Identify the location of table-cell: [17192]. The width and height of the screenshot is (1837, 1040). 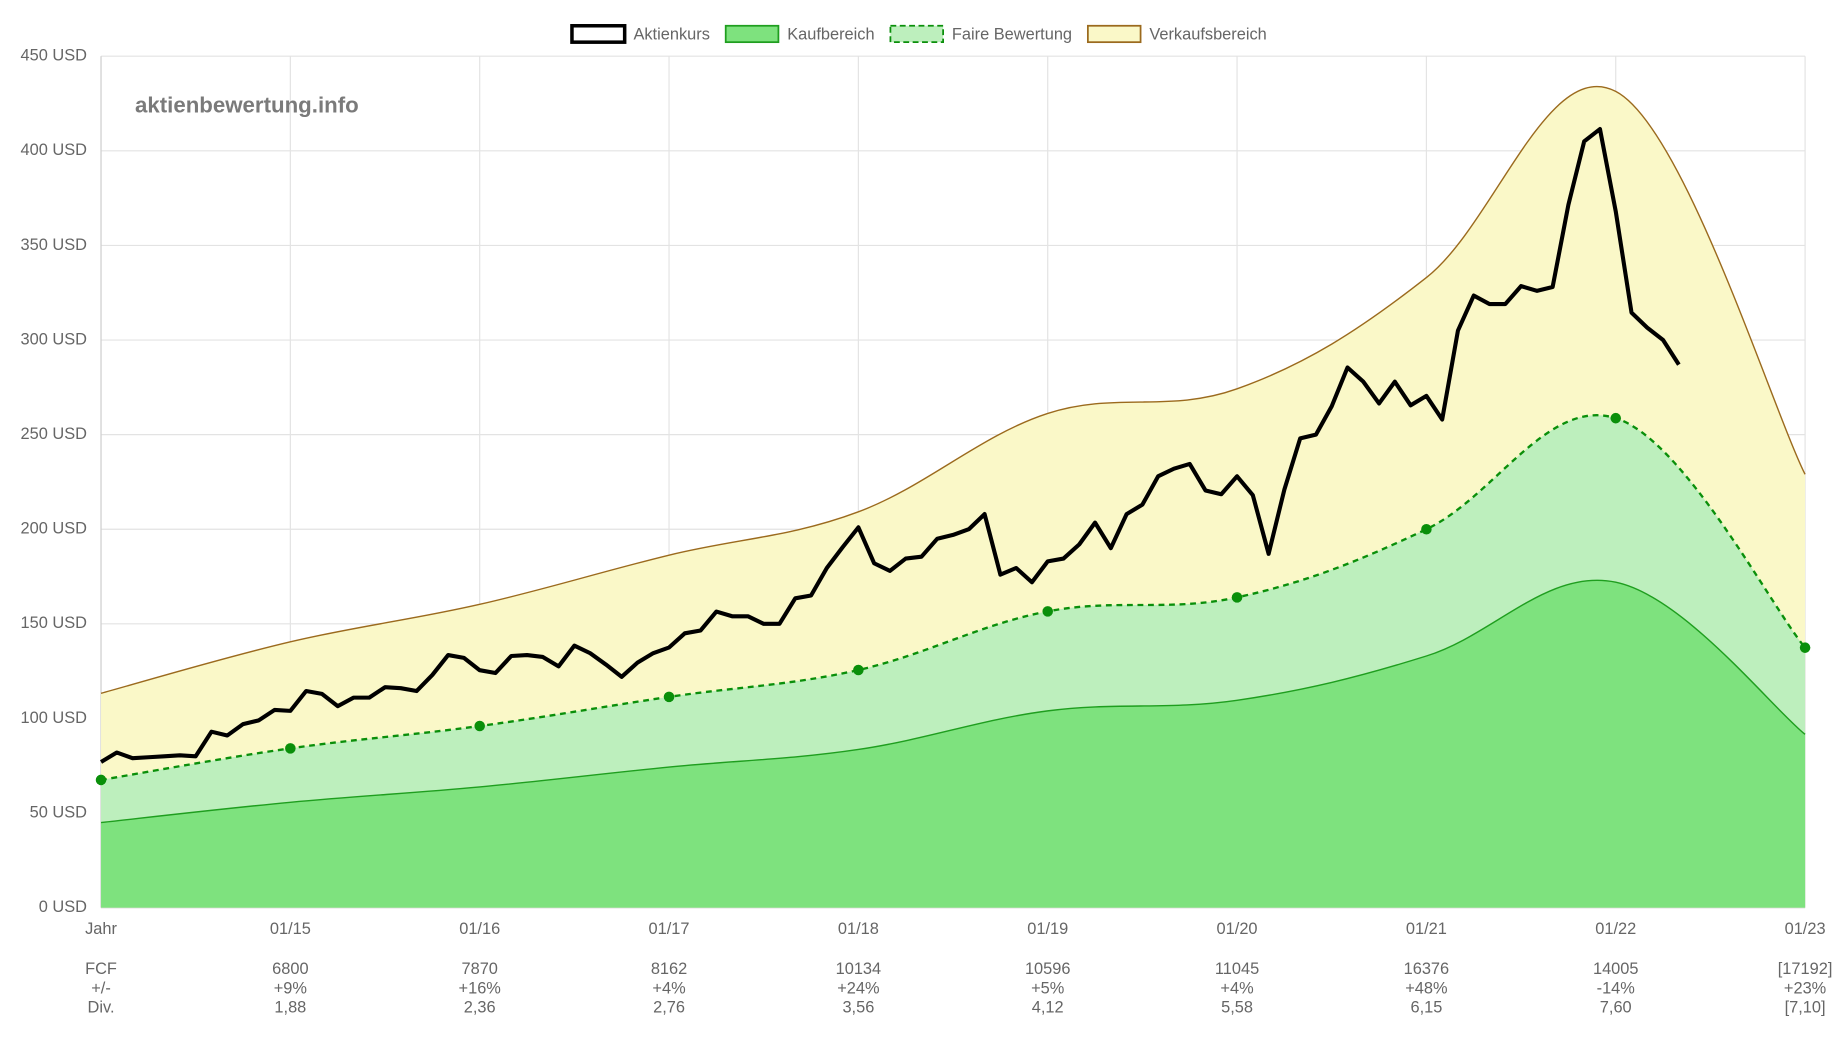
(1805, 969).